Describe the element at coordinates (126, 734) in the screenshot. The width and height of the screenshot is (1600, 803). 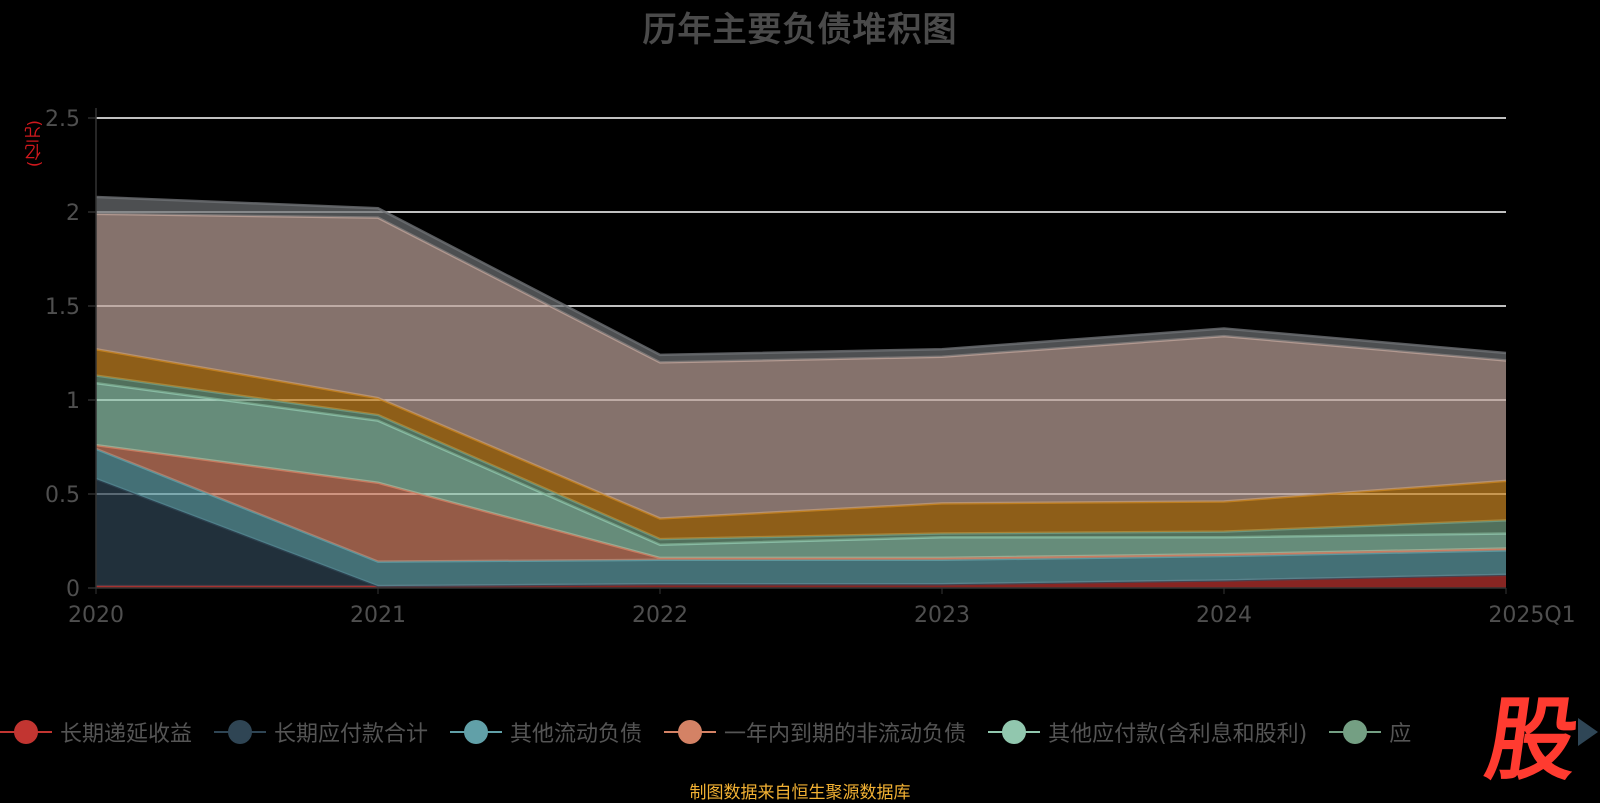
I see `legend-label: 长期递延收益` at that location.